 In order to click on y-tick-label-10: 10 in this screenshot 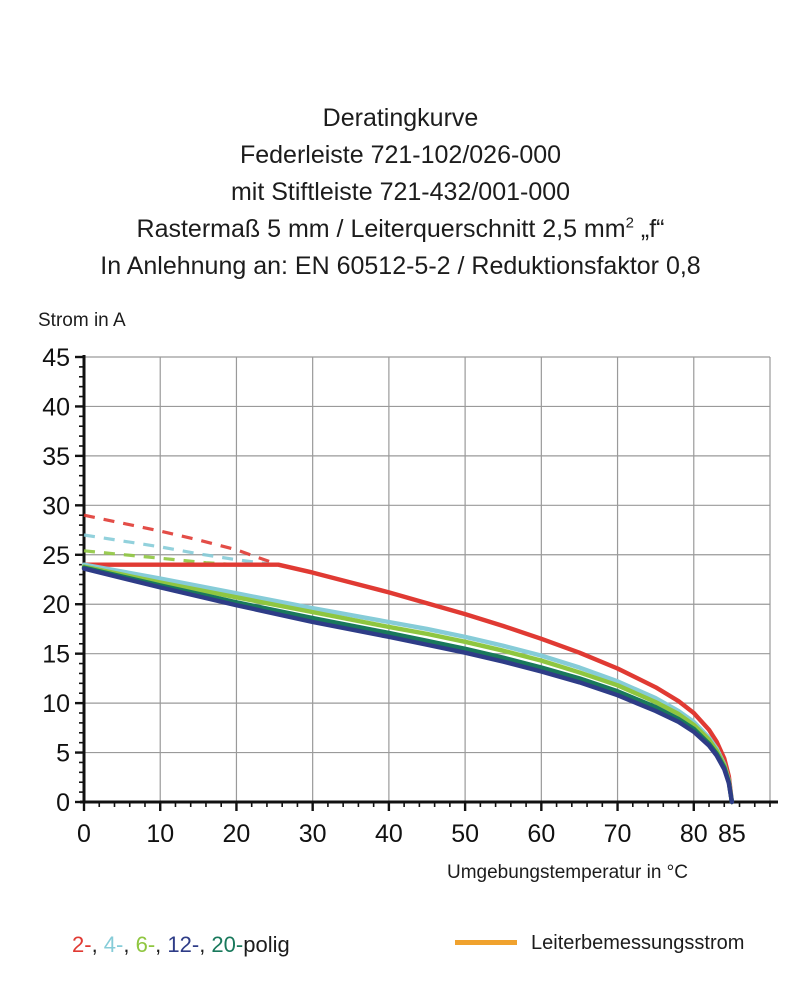, I will do `click(56, 704)`.